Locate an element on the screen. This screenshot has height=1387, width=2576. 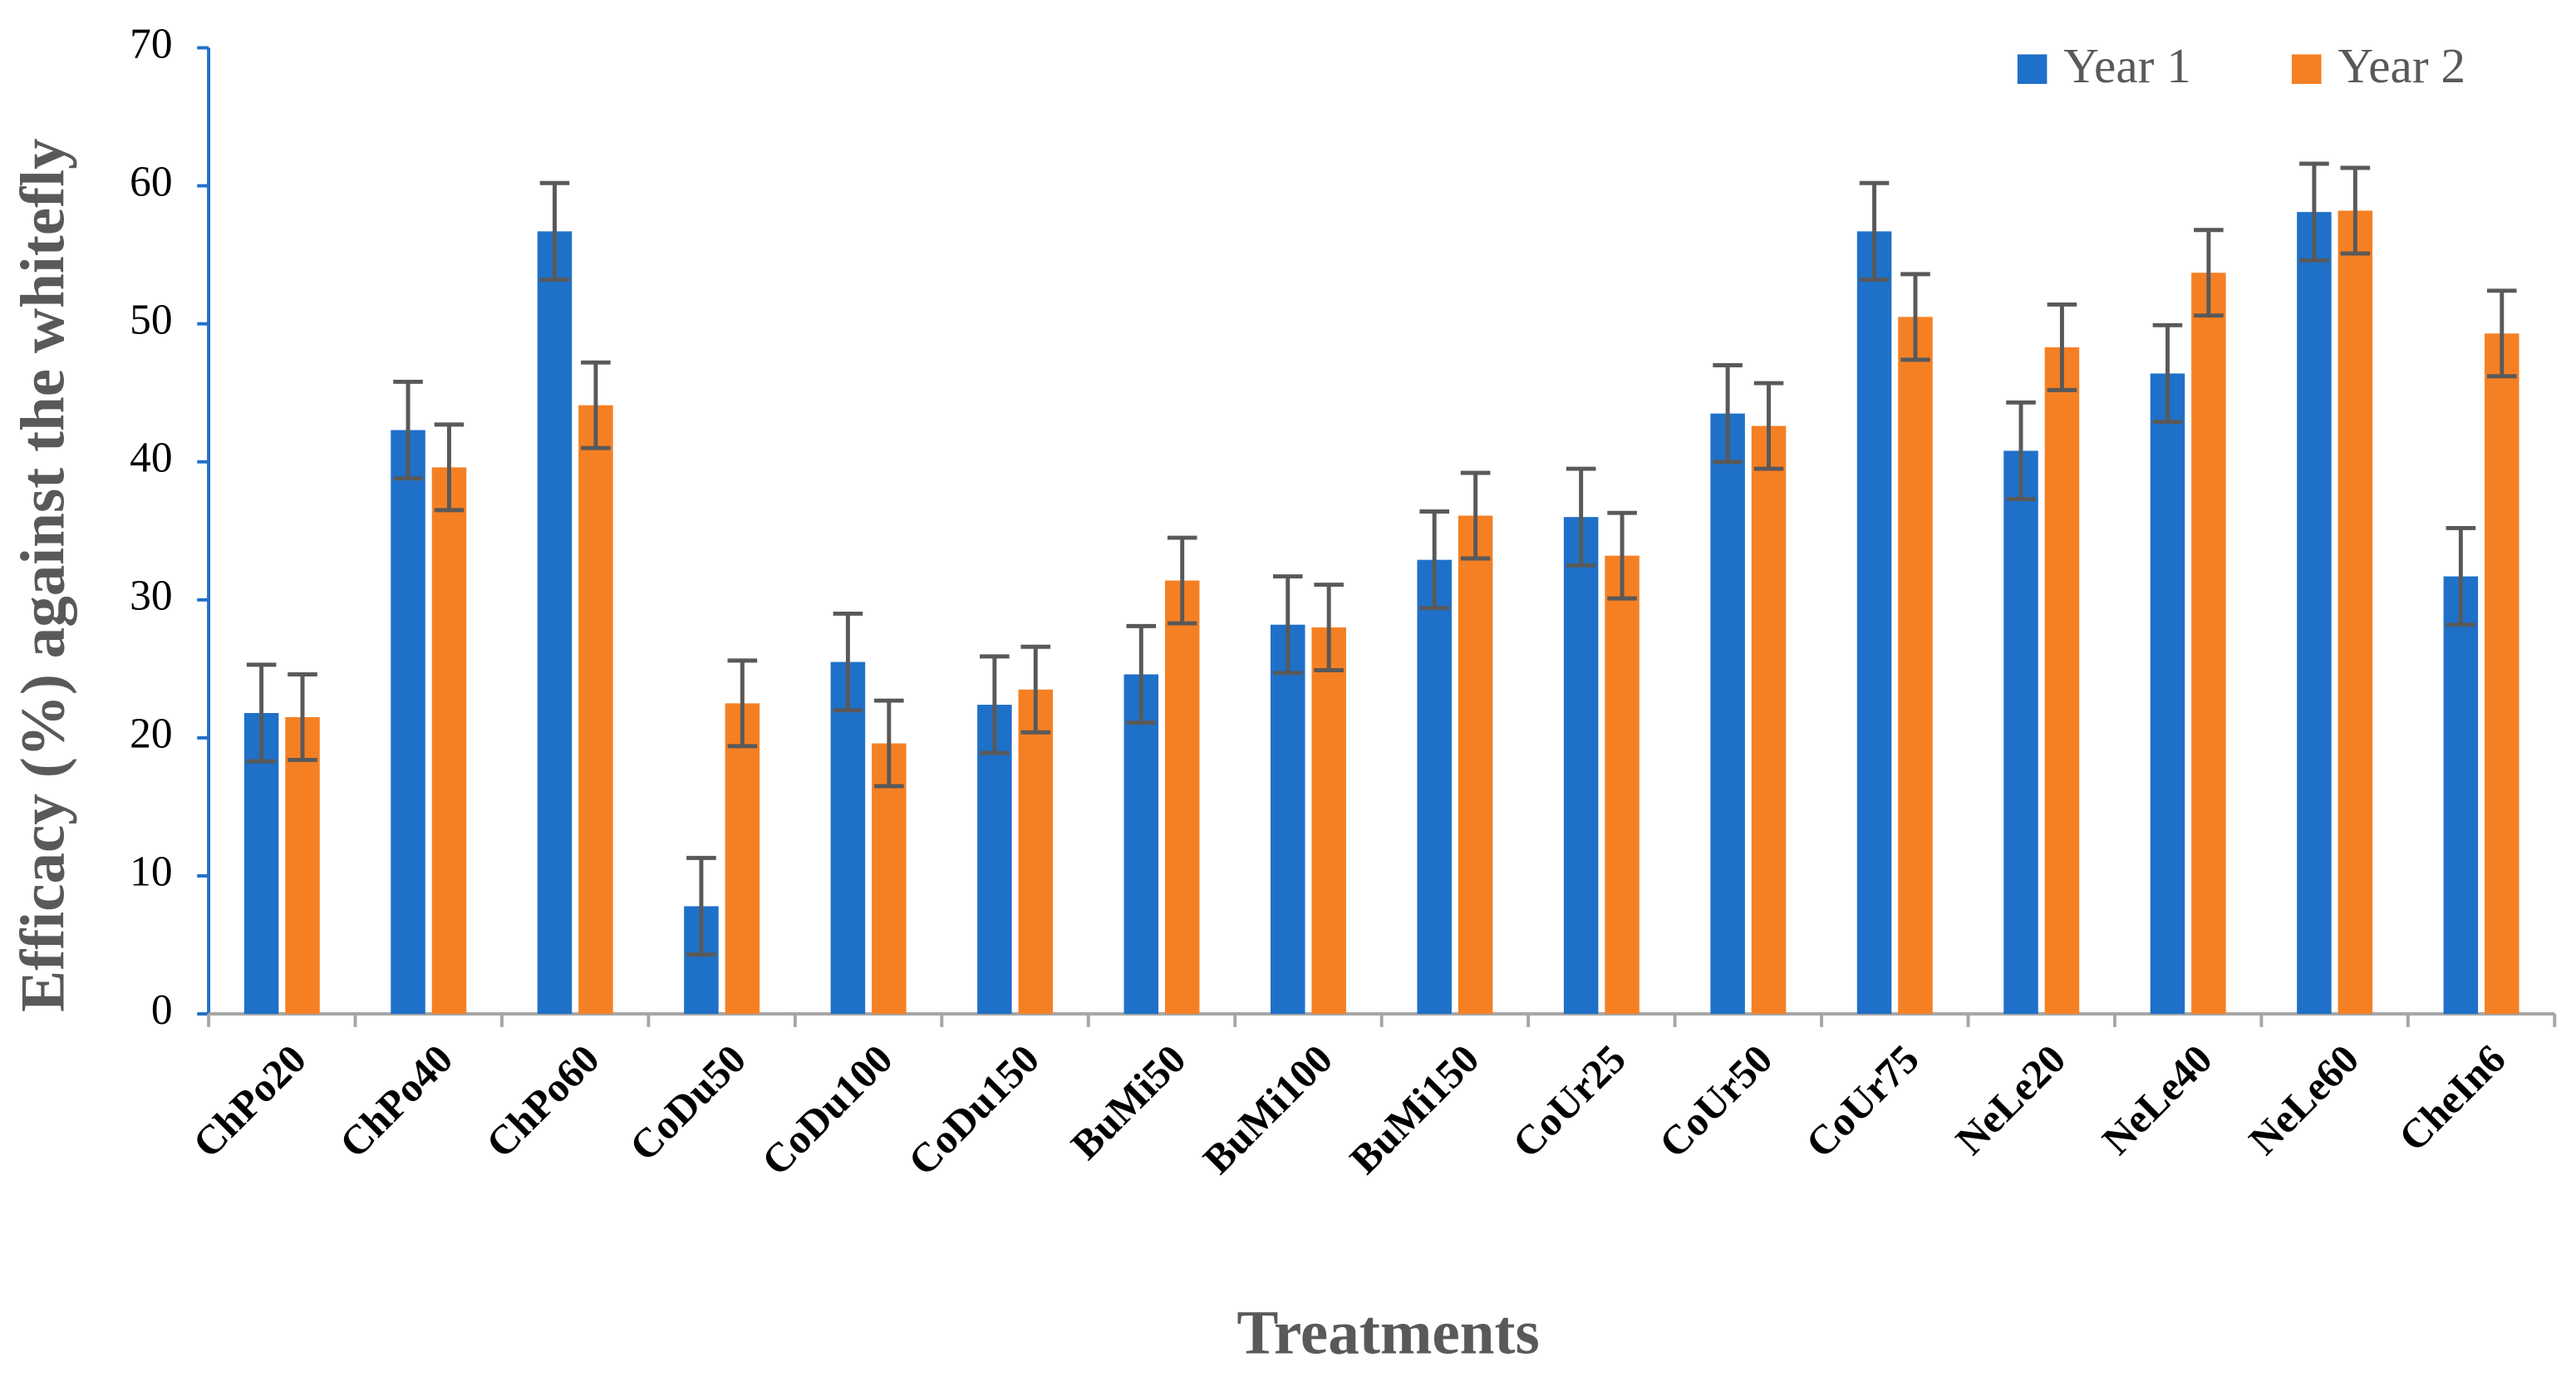
x-axis-title: Treatments is located at coordinates (1387, 1333).